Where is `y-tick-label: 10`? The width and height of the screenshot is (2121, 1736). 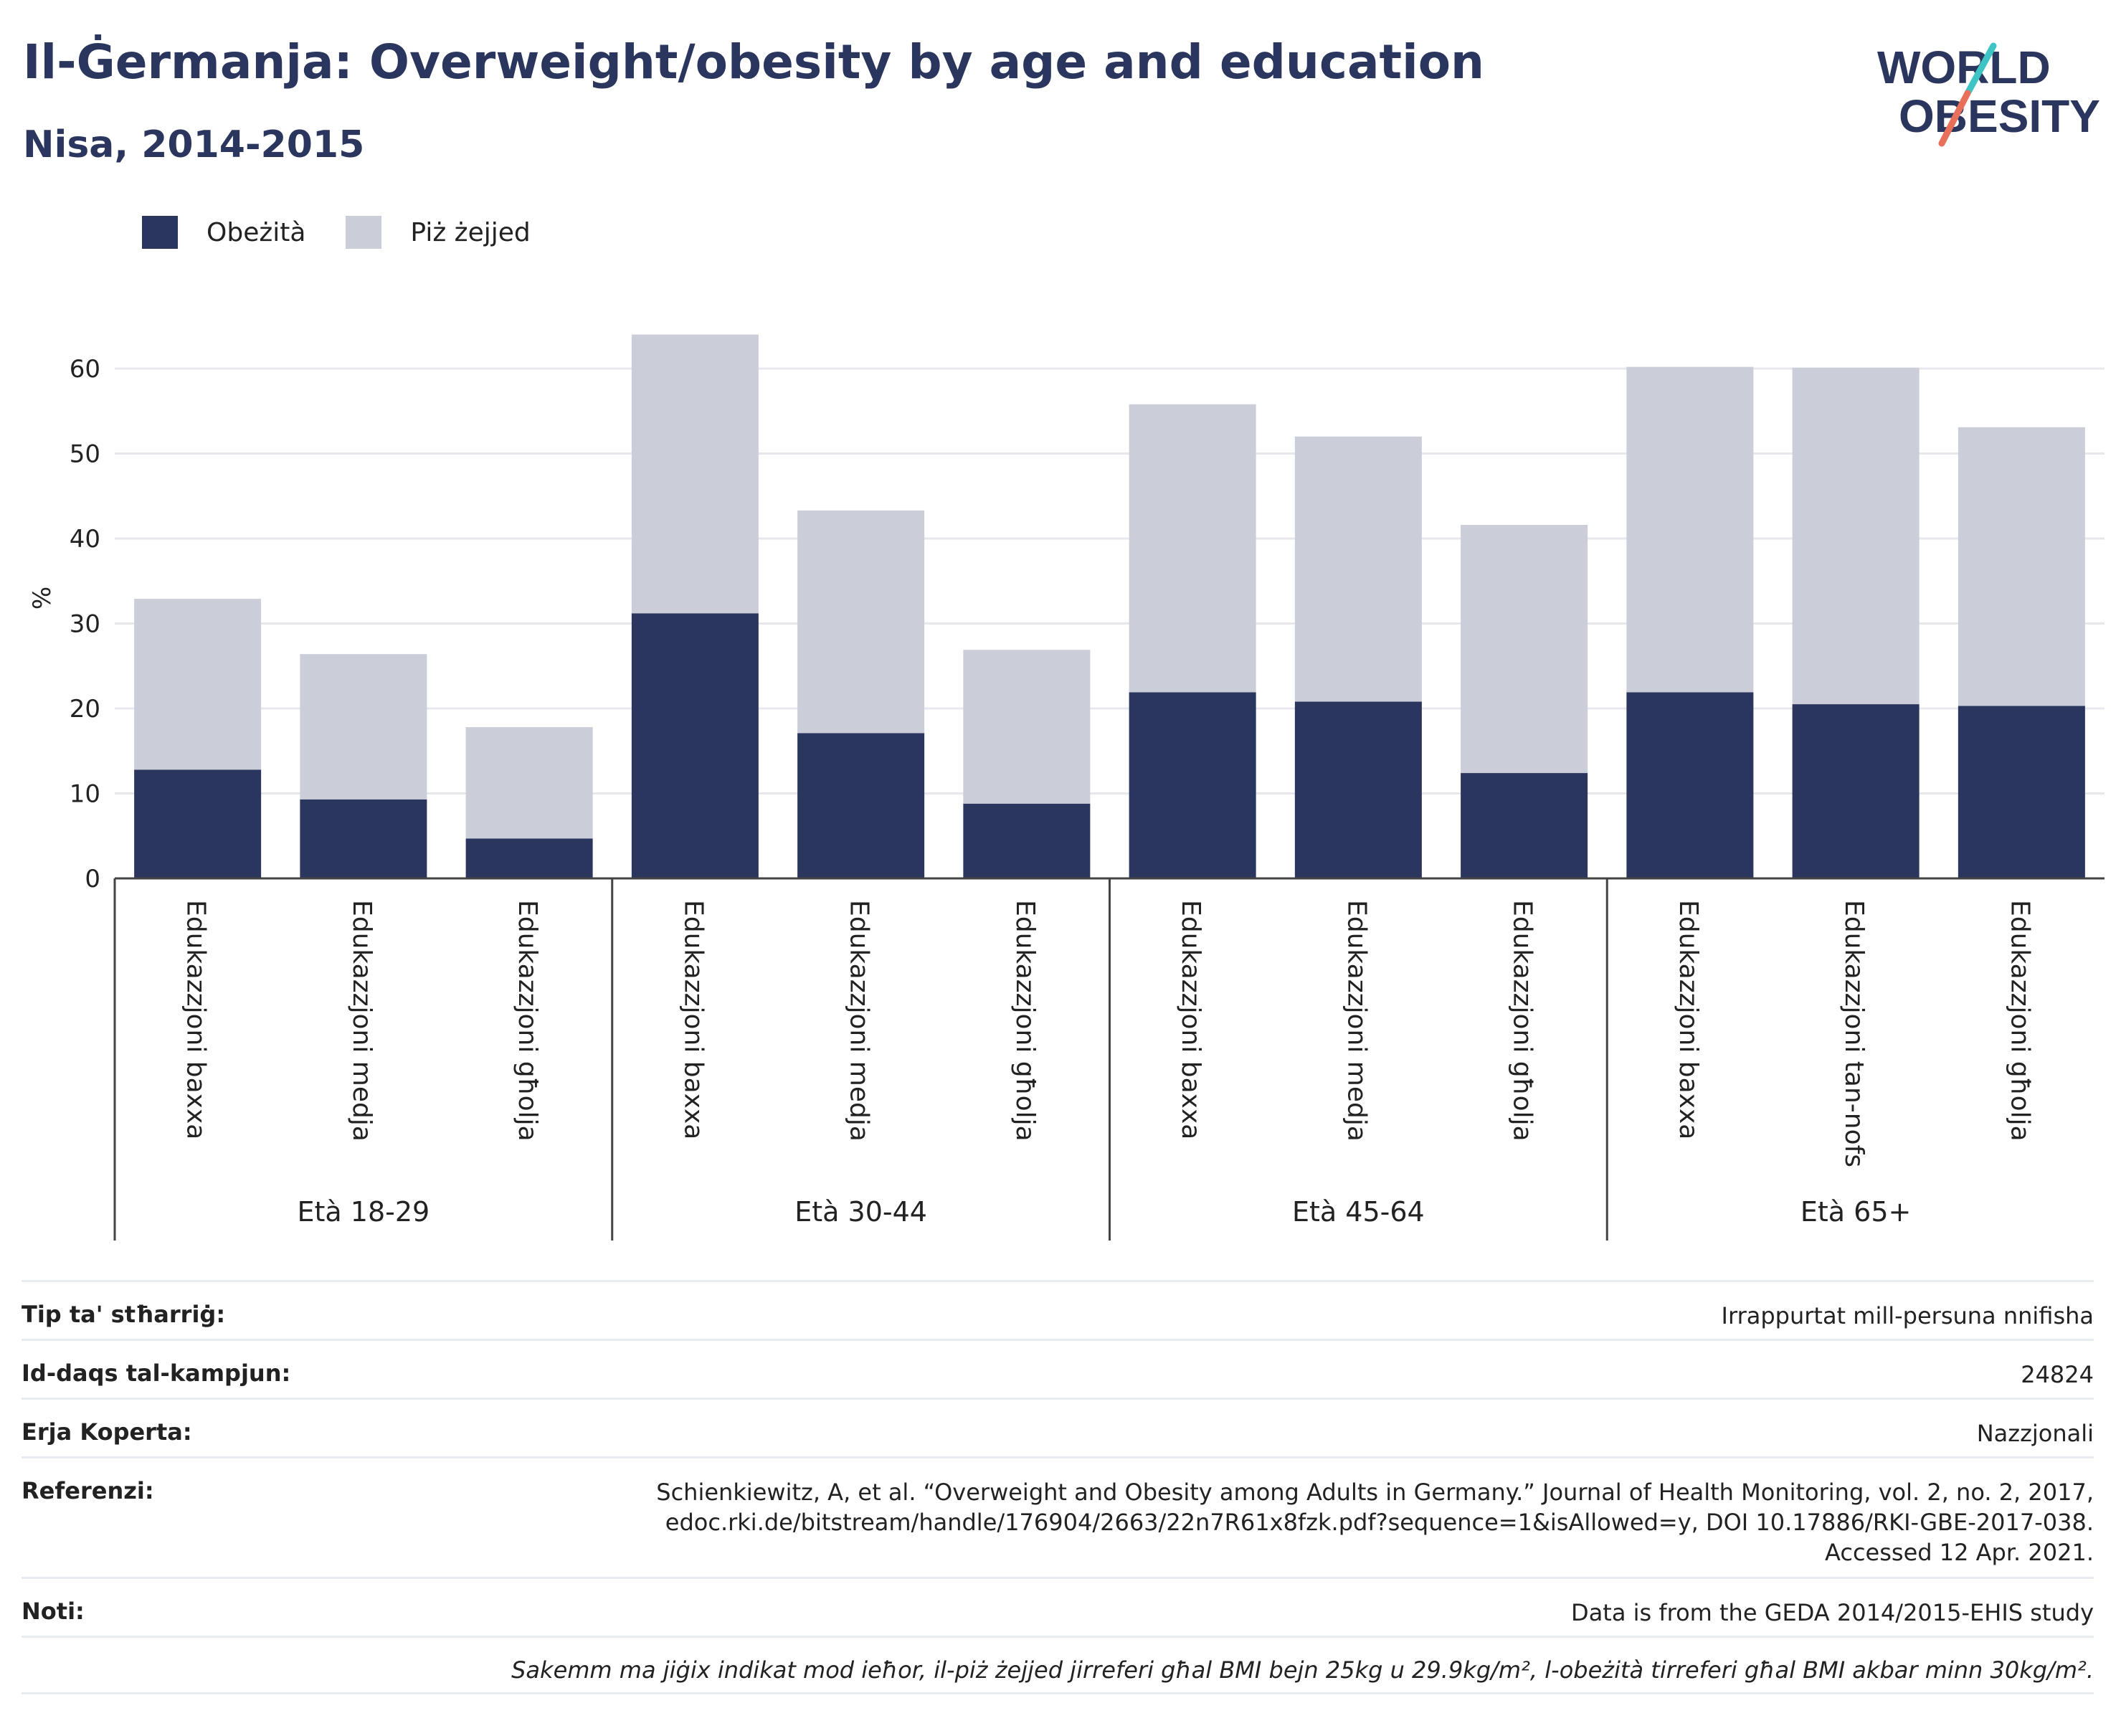 y-tick-label: 10 is located at coordinates (85, 794).